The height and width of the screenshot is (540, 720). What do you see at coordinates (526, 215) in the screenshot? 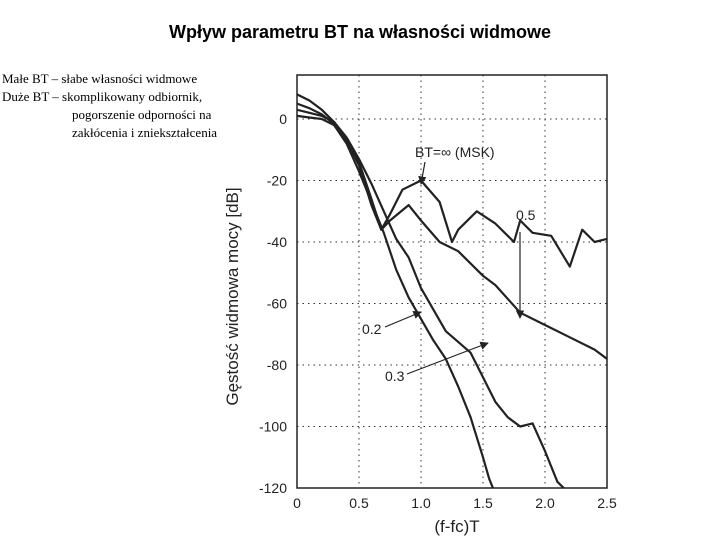
I see `annotation-label: 0.5` at bounding box center [526, 215].